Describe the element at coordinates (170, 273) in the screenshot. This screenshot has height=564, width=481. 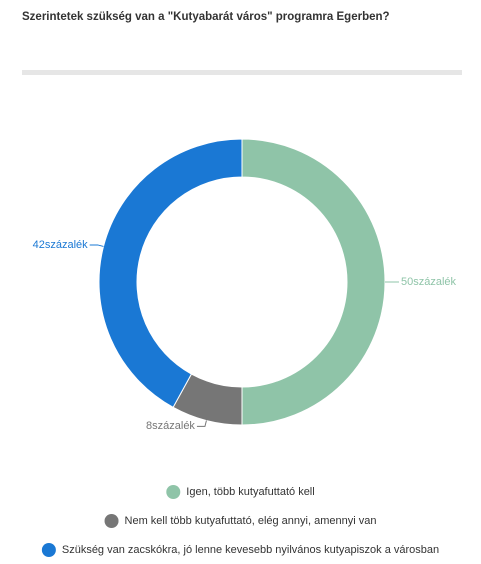
I see `donut-slice` at that location.